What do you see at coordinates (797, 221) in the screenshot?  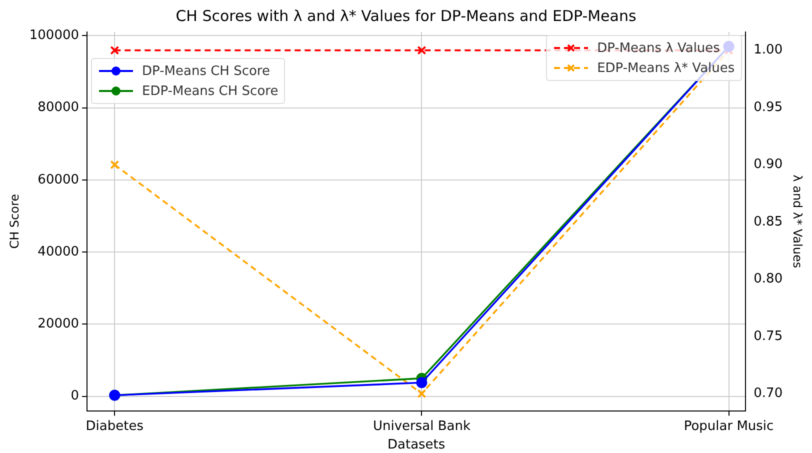 I see `y2-axis-title: λ and λ* Values` at bounding box center [797, 221].